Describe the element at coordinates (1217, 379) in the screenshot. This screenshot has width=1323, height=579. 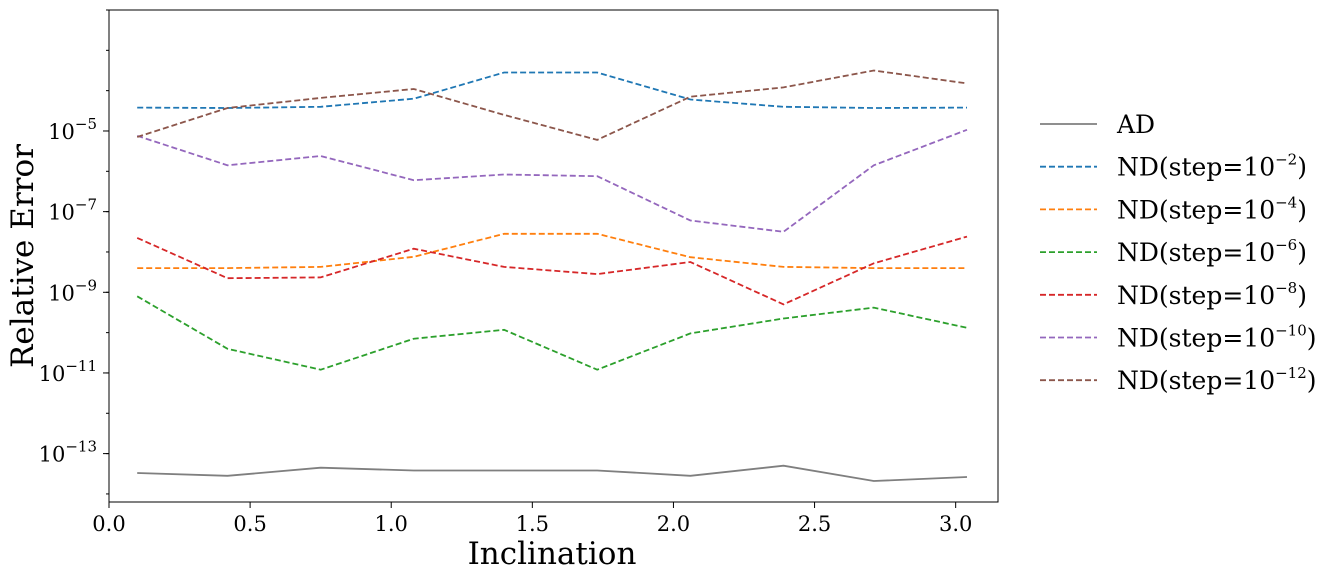
I see `legend-entry-label: ND(step=10−12)` at that location.